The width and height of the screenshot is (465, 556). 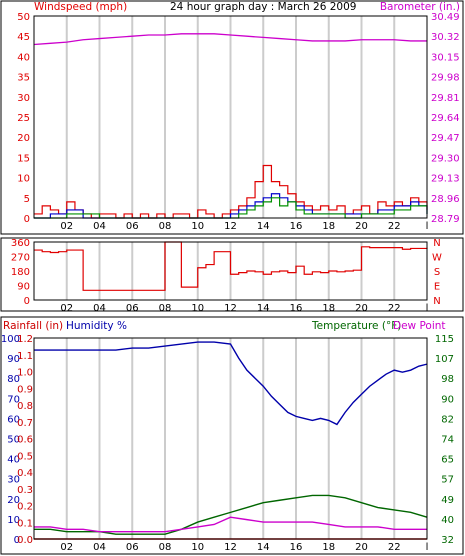 I want to click on rainfall-tick-label: 0.1, so click(x=25, y=523).